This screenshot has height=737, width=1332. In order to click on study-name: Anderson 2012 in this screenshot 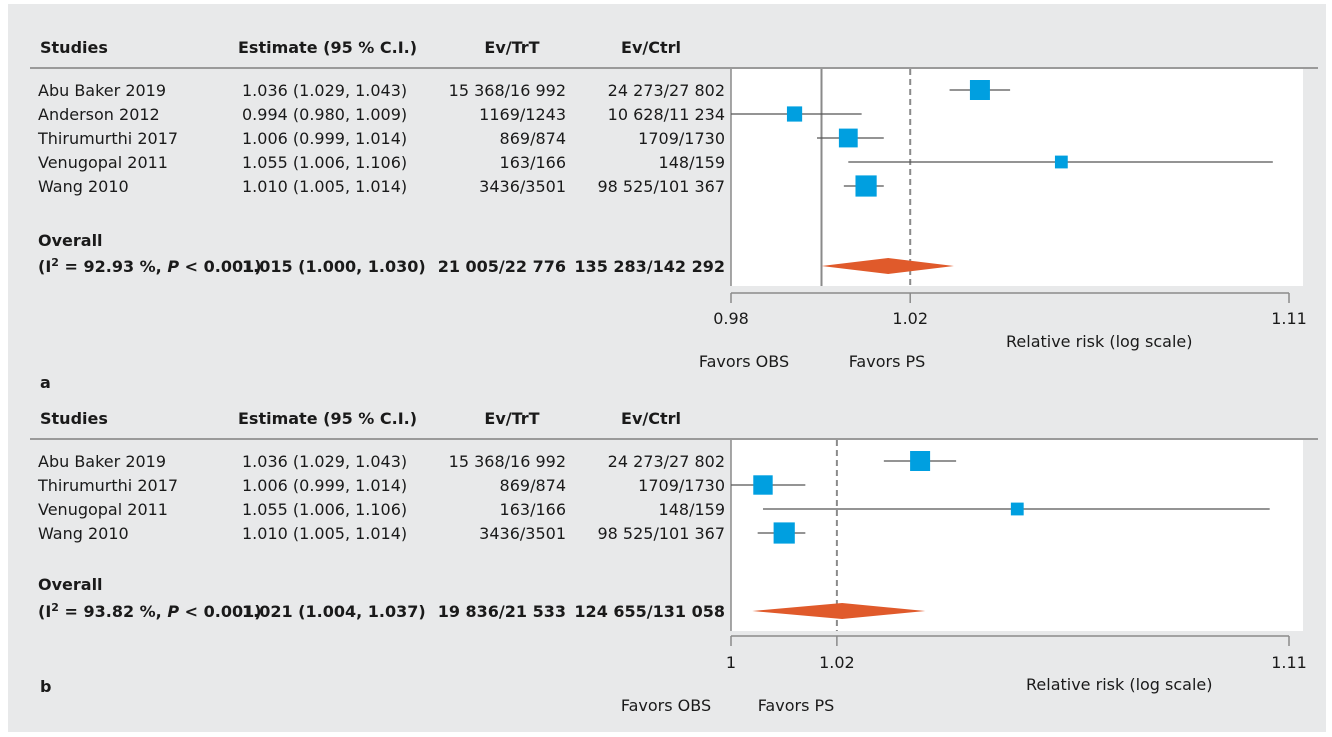, I will do `click(99, 114)`.